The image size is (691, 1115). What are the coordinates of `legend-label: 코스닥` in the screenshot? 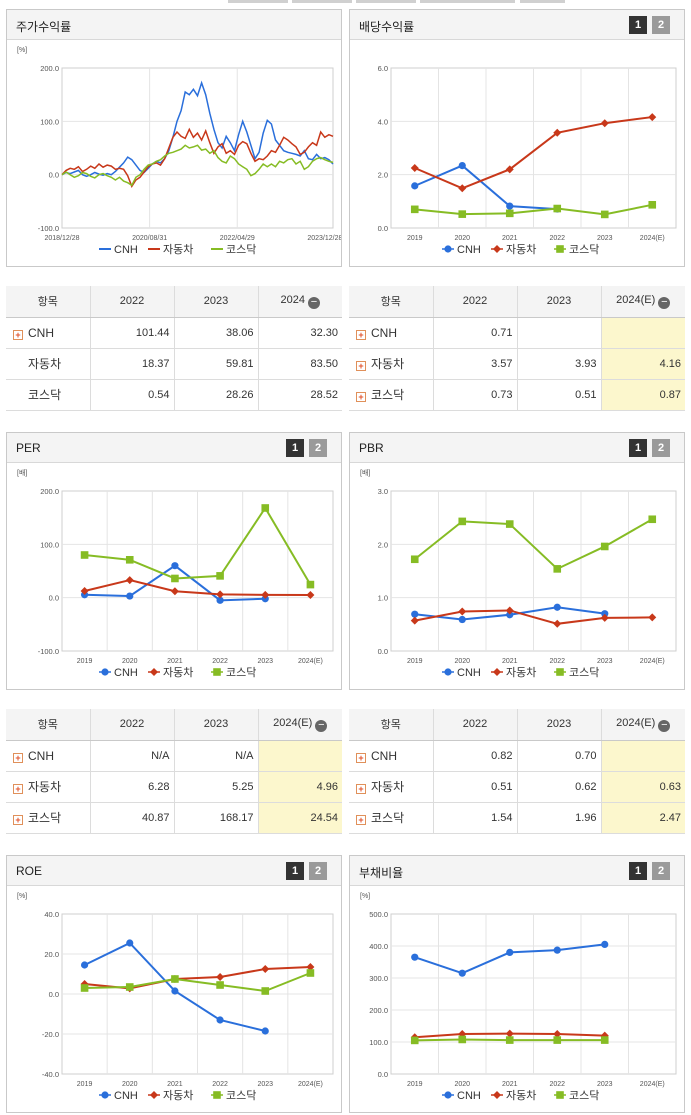 It's located at (241, 672).